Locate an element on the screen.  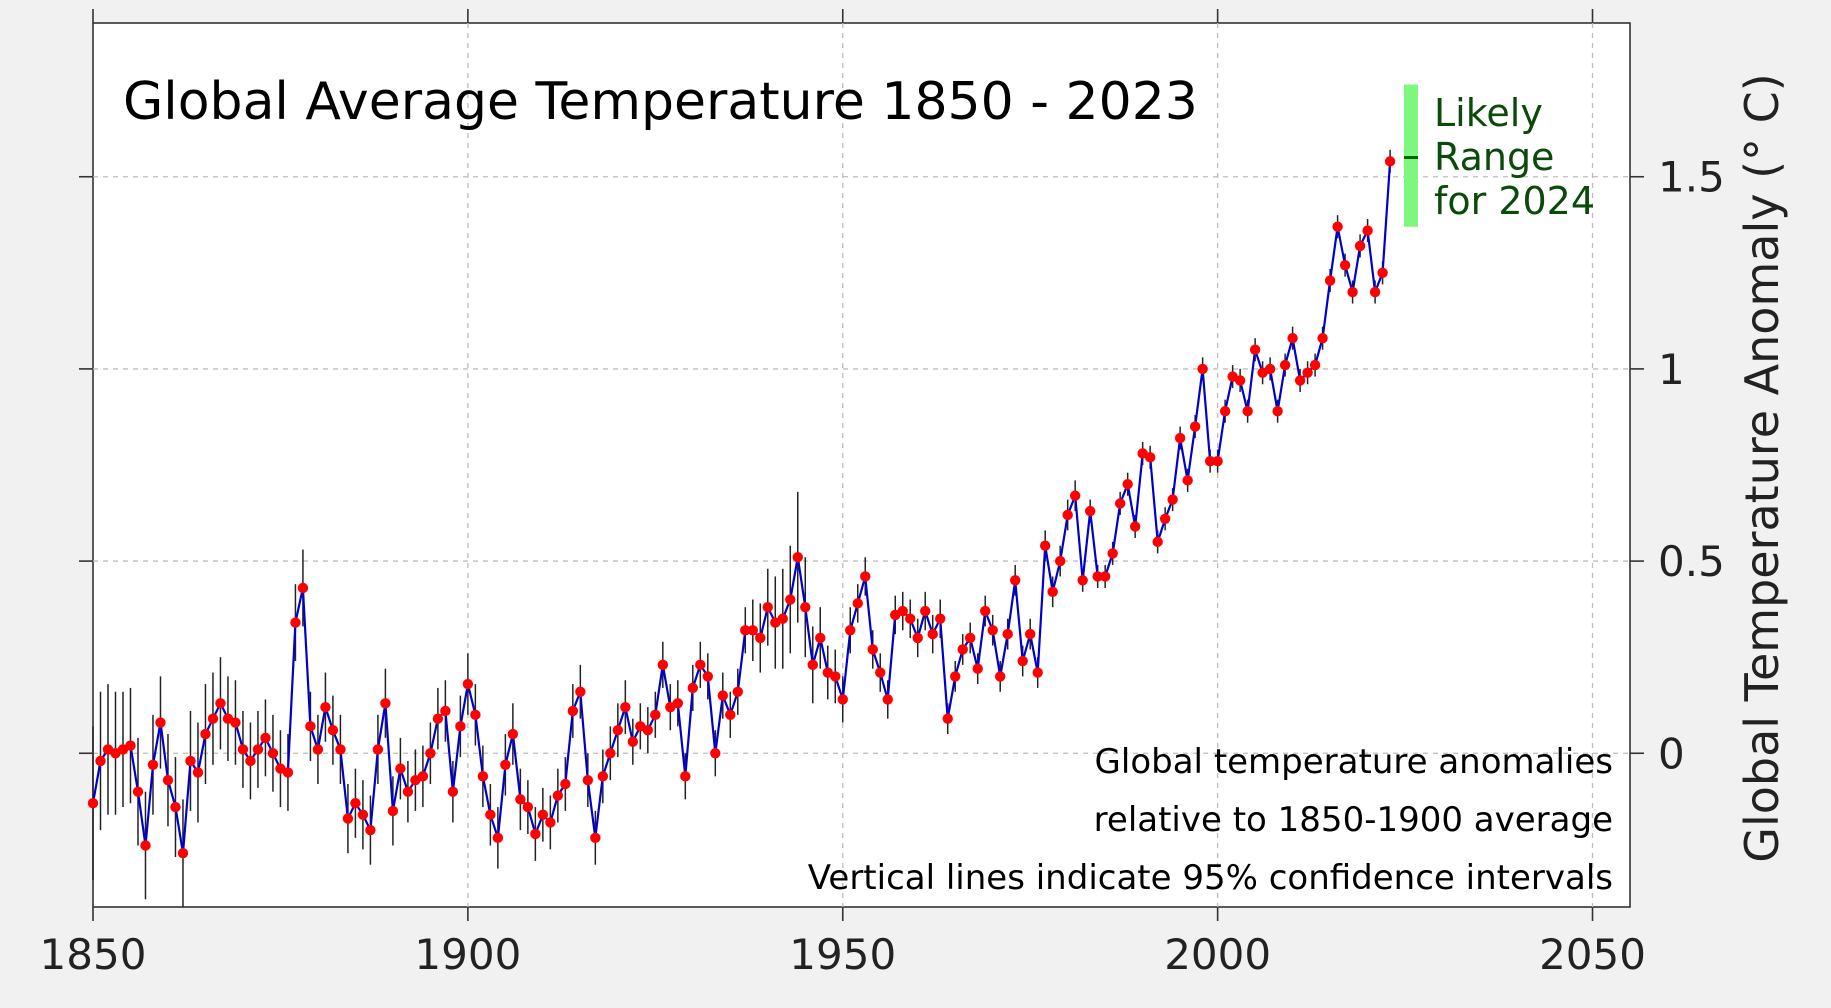
chart-title: Global Average Temperature 1850 - 2023 is located at coordinates (660, 102).